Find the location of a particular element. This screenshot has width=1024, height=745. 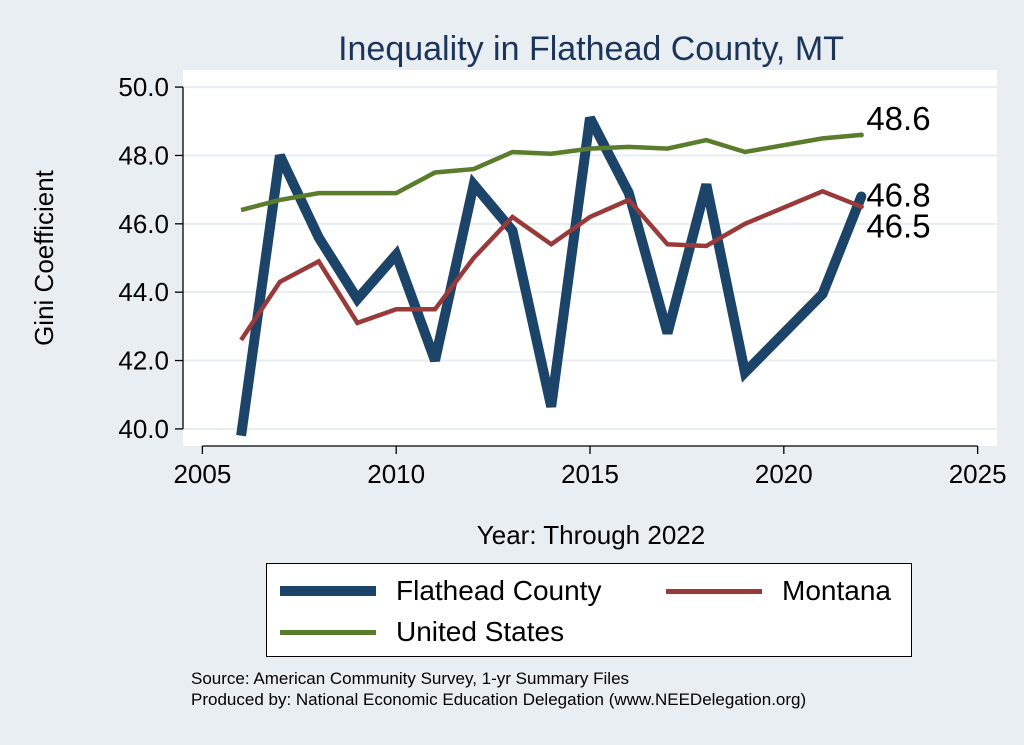

x-tick-label-0: 2005 is located at coordinates (202, 474).